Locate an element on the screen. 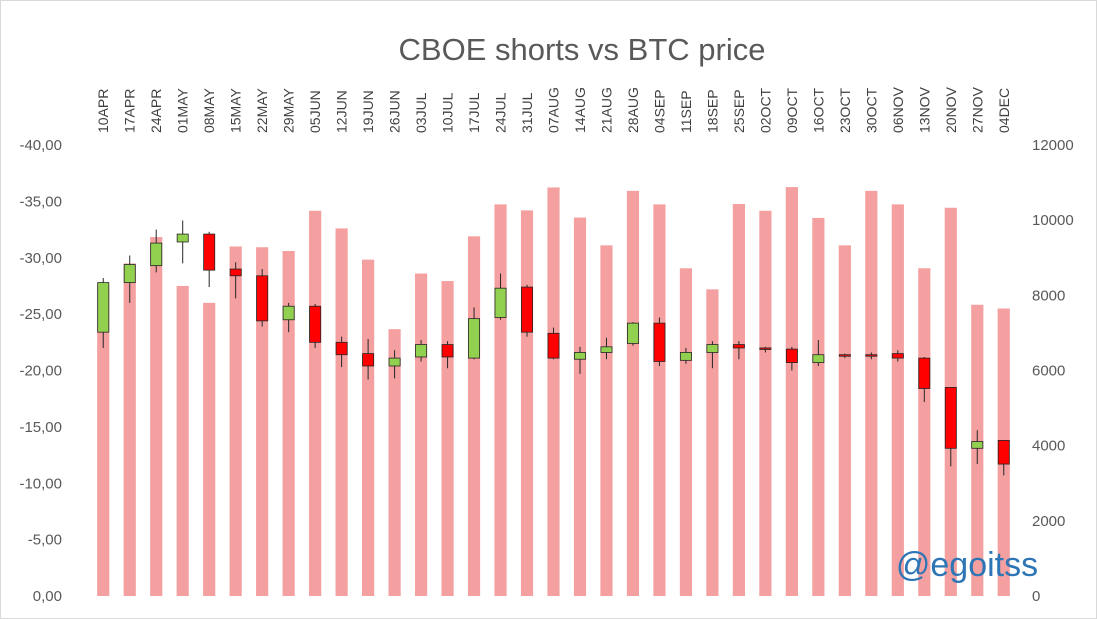  category-label: 14AUG is located at coordinates (580, 110).